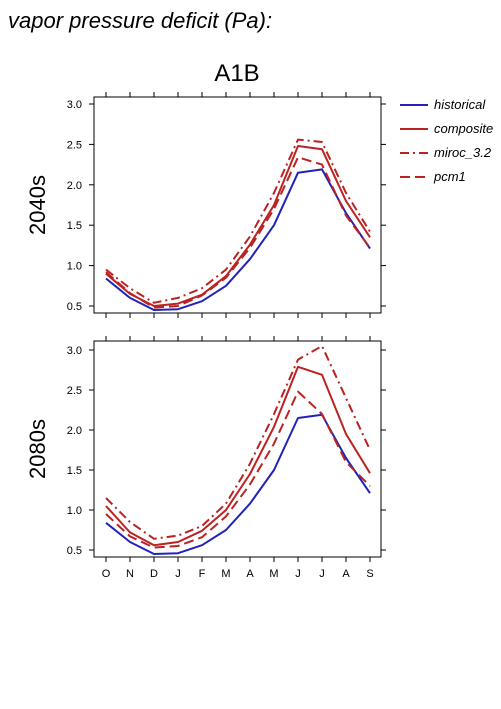 This screenshot has height=709, width=501. Describe the element at coordinates (106, 574) in the screenshot. I see `x-tick-label: O` at that location.